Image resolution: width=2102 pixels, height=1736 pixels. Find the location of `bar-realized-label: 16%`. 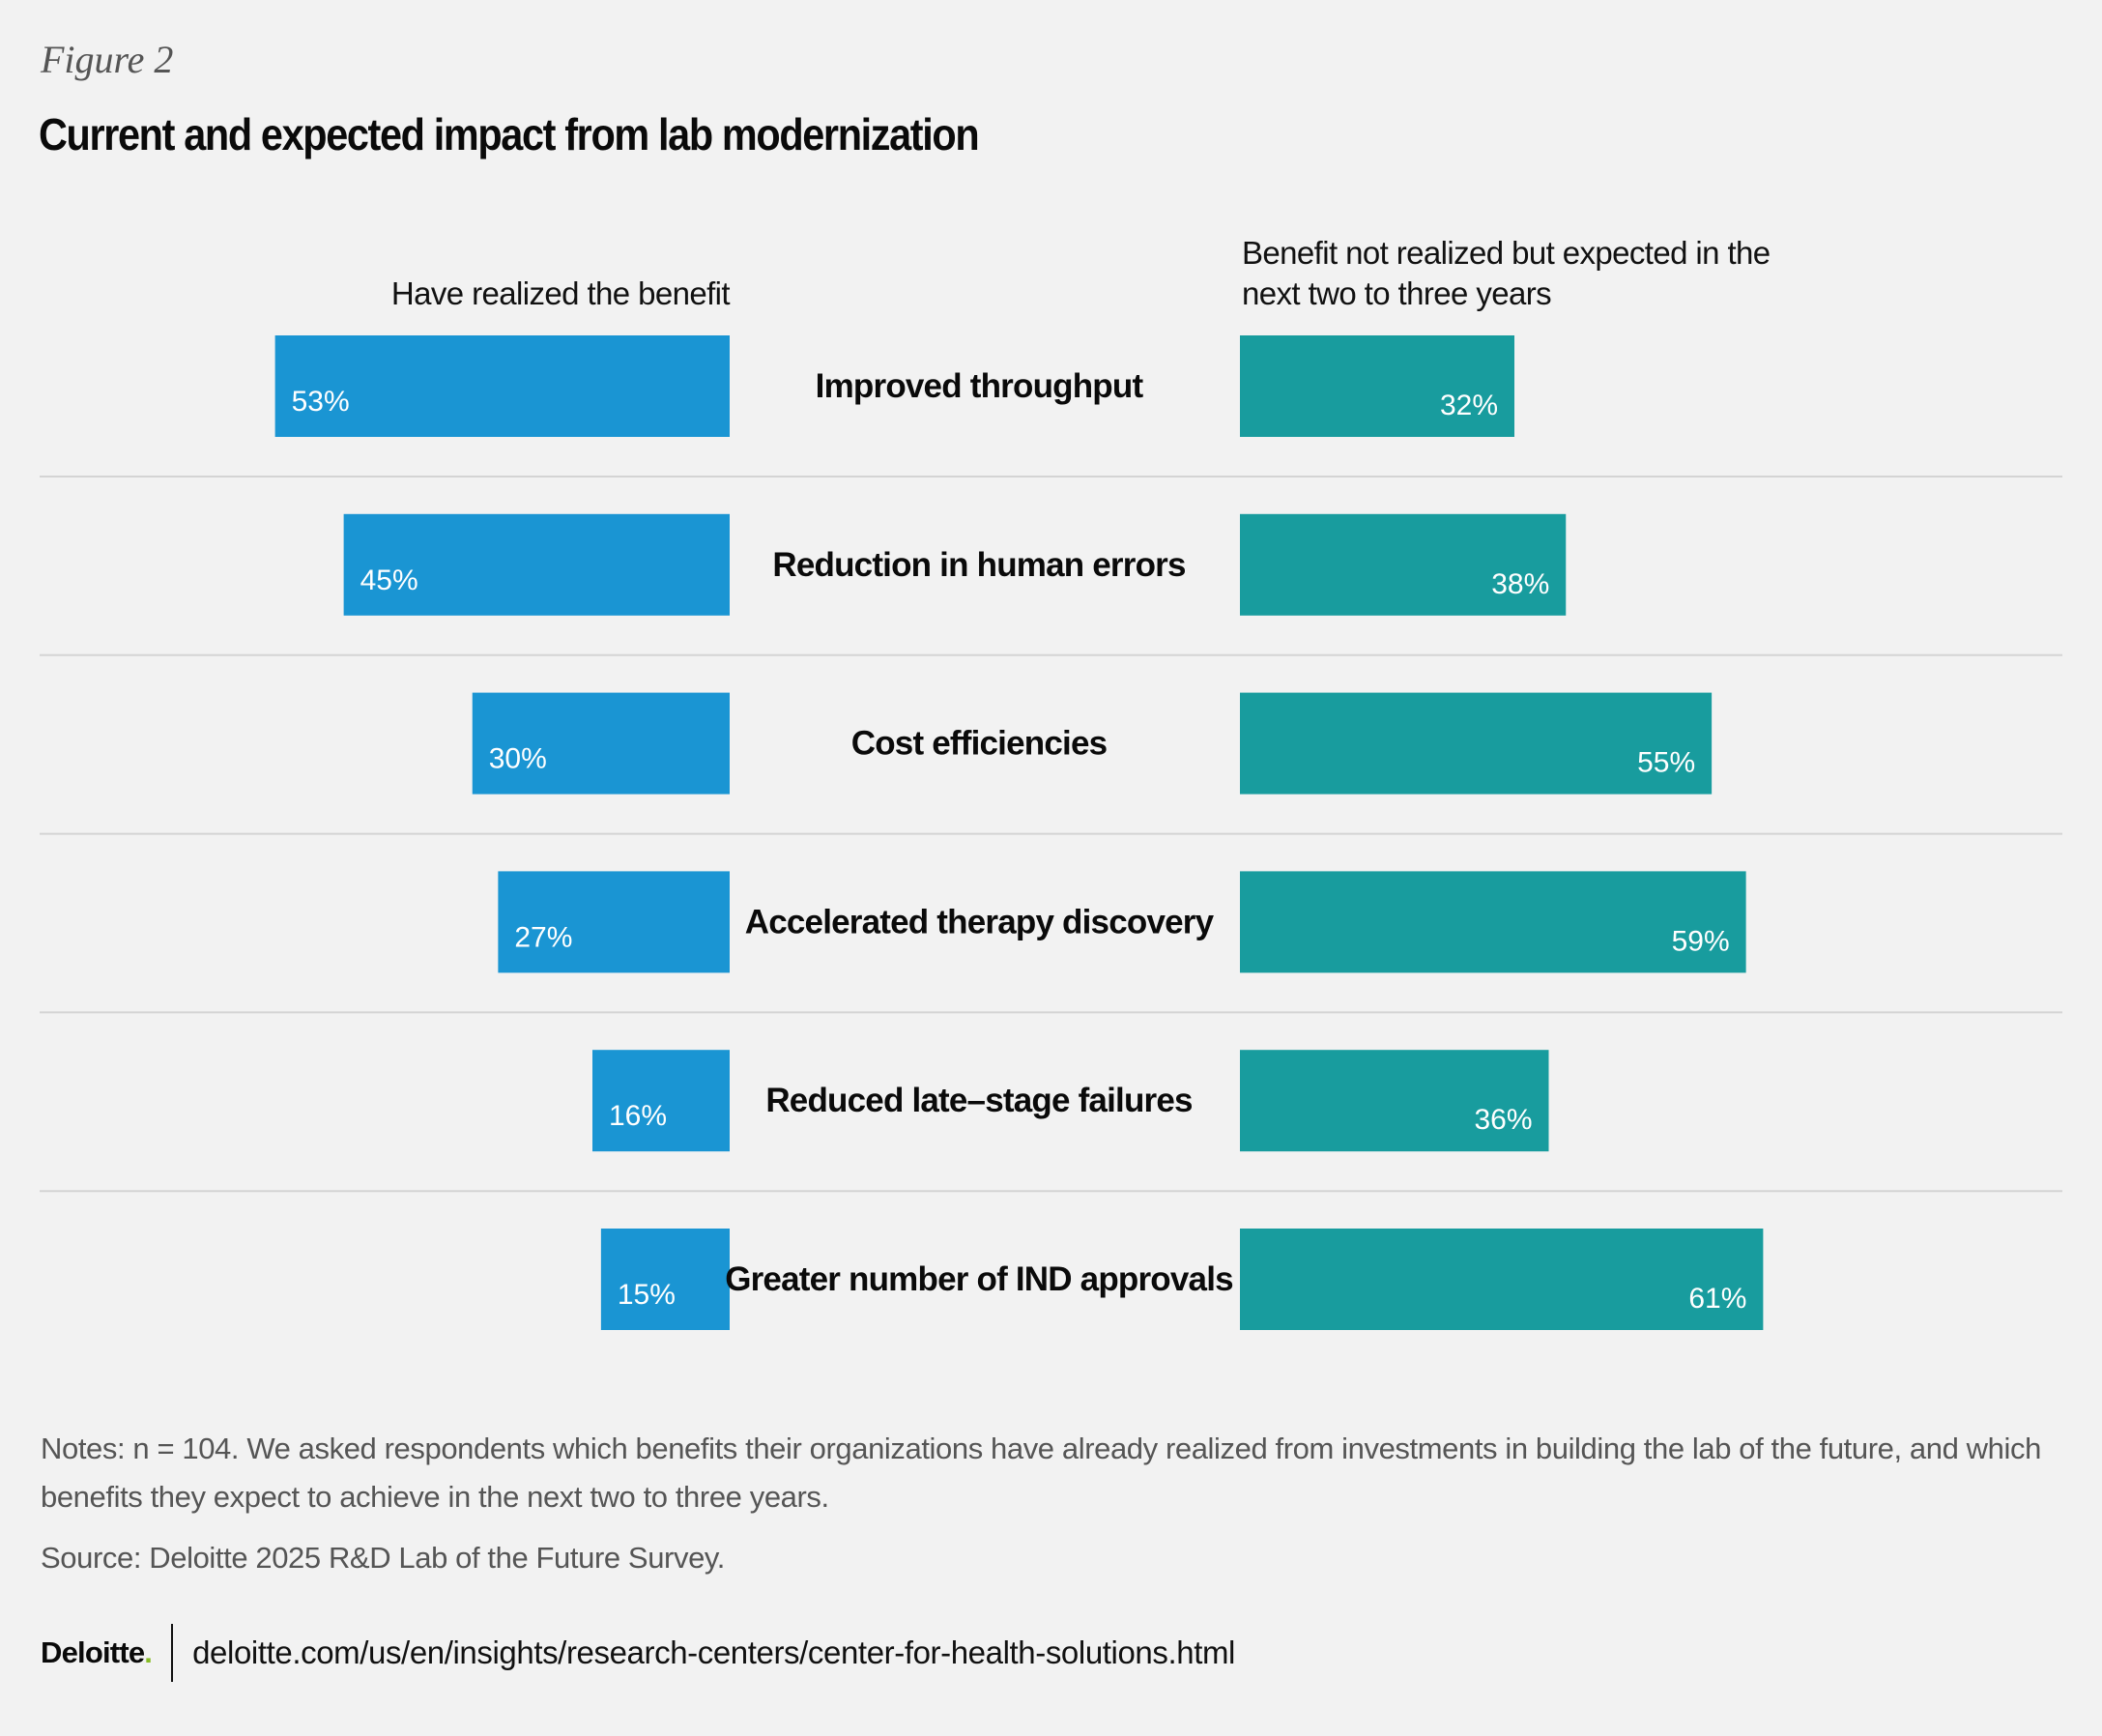

bar-realized-label: 16% is located at coordinates (638, 1116).